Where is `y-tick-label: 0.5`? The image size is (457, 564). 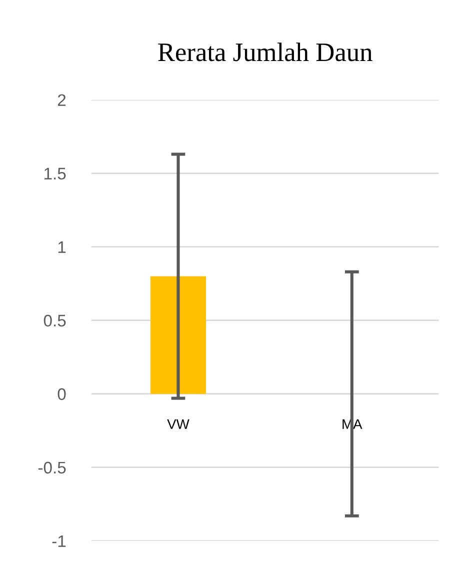
y-tick-label: 0.5 is located at coordinates (55, 320).